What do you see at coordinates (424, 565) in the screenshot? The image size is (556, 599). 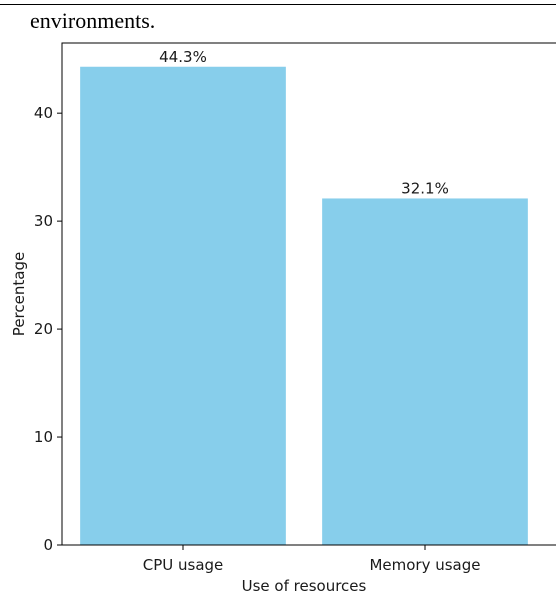 I see `x-tick-label-1: Memory usage` at bounding box center [424, 565].